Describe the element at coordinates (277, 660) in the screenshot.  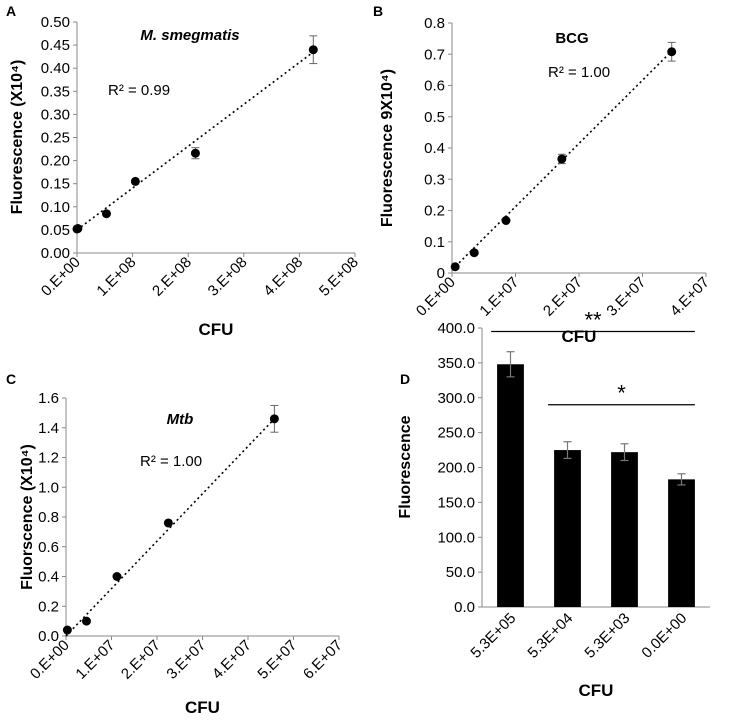
I see `x-tick-label: 5.E+07` at that location.